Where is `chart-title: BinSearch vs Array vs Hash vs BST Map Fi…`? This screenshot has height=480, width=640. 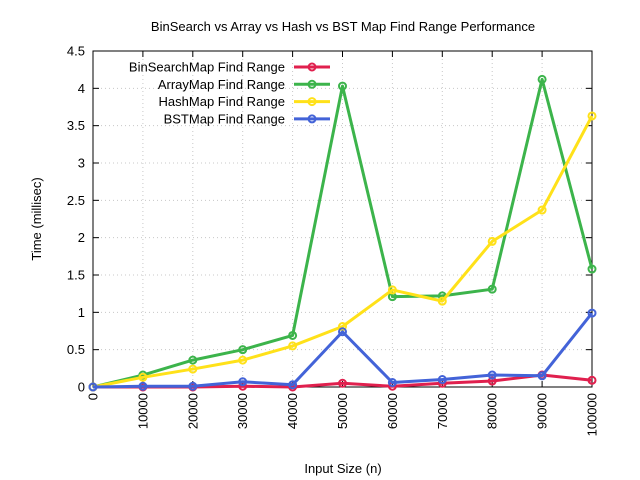
chart-title: BinSearch vs Array vs Hash vs BST Map Fi… is located at coordinates (343, 26).